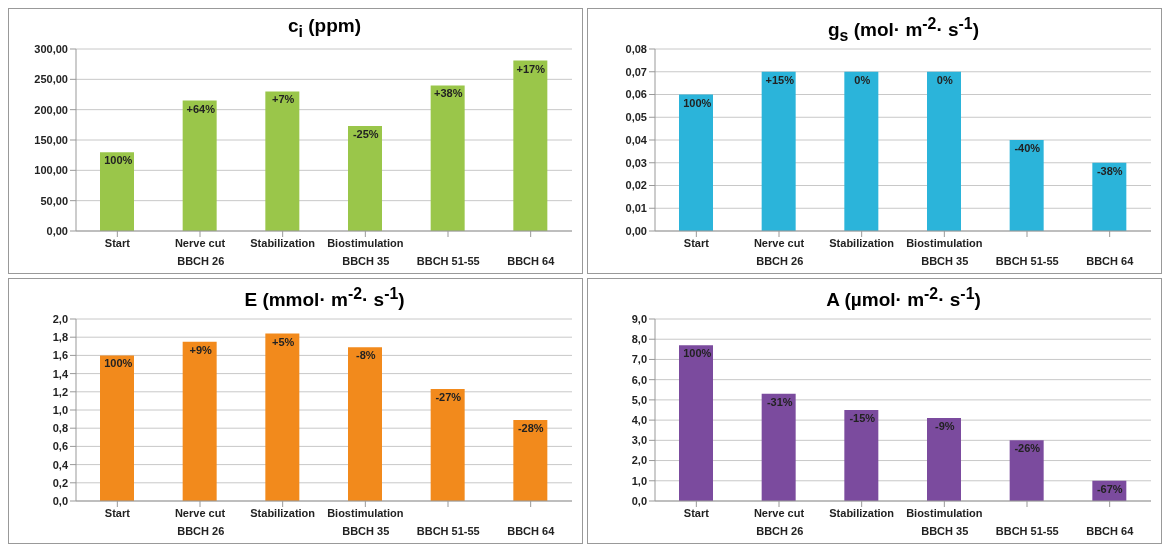  I want to click on y-tick-label: 200,00, so click(51, 109).